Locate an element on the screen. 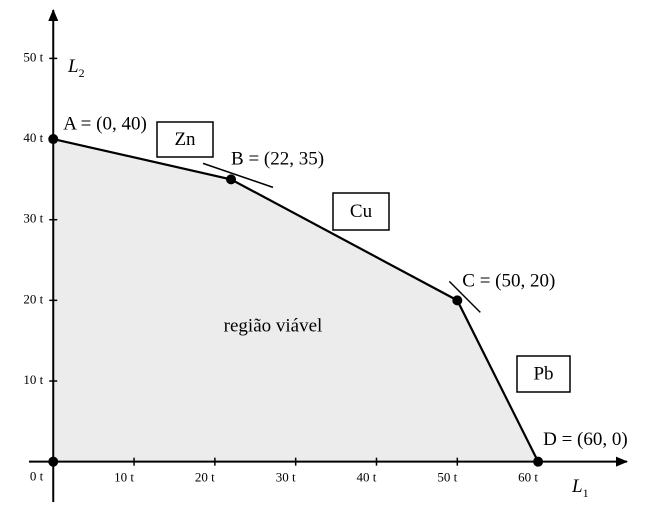 Image resolution: width=653 pixels, height=523 pixels. constraint-label: Zn is located at coordinates (185, 139).